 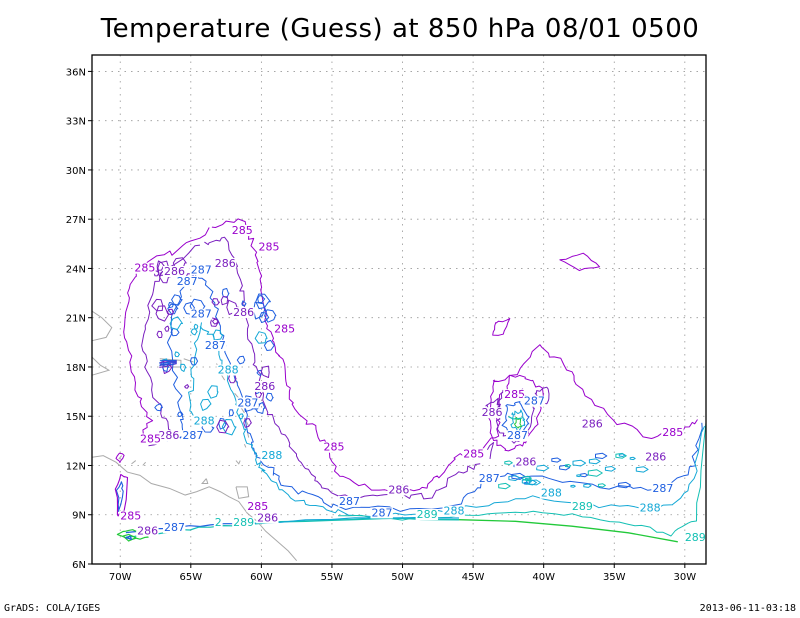 I want to click on lon-tick-label: 30W, so click(x=685, y=577).